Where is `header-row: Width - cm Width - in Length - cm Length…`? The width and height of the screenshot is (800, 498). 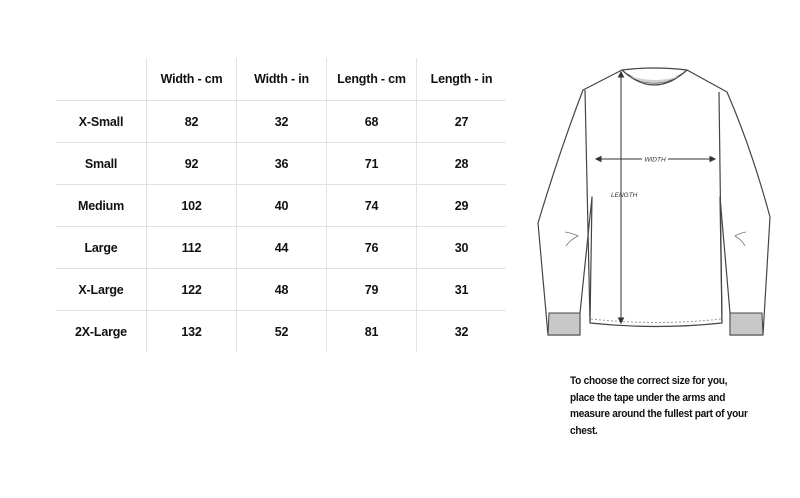
header-row: Width - cm Width - in Length - cm Length… is located at coordinates (281, 79).